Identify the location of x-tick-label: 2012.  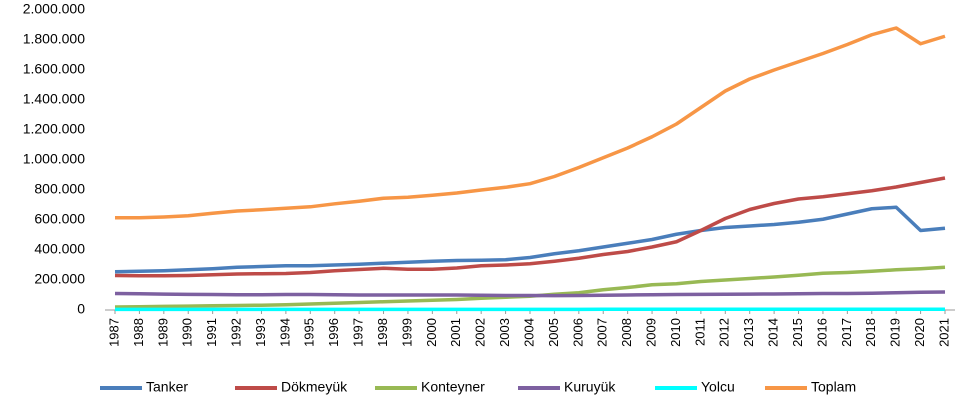
(724, 332).